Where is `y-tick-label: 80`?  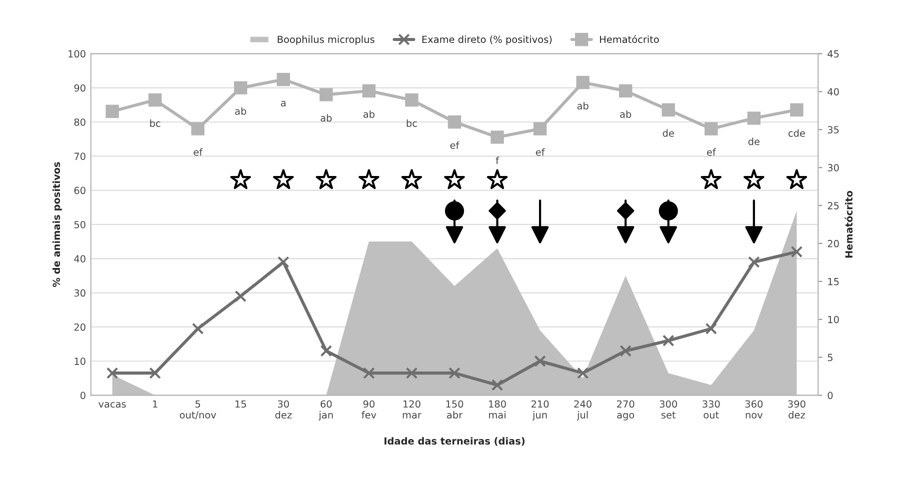
y-tick-label: 80 is located at coordinates (80, 122).